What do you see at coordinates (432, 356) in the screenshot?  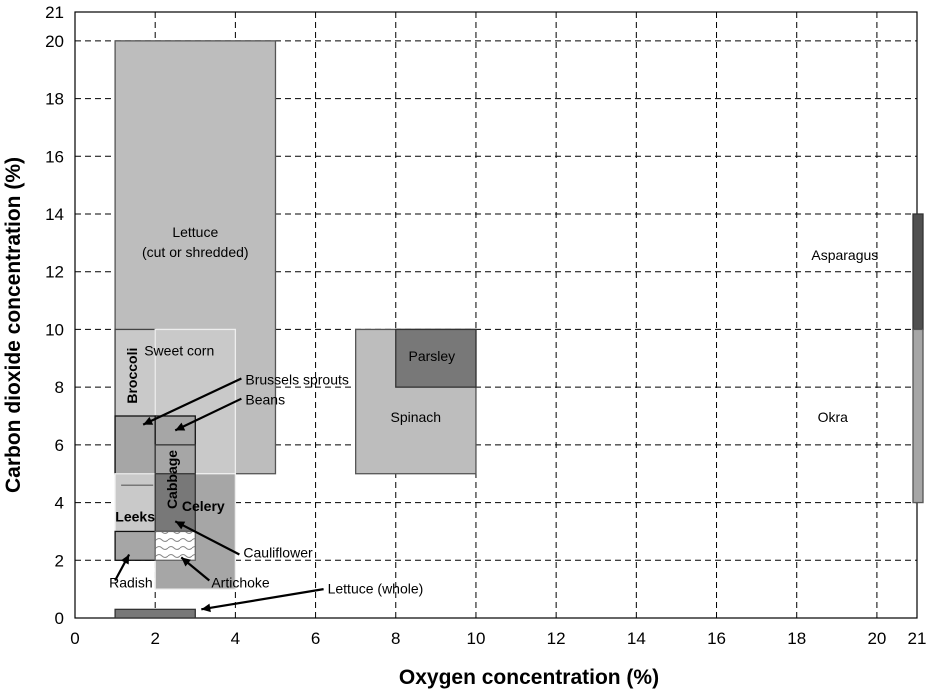 I see `label-parsley: Parsley` at bounding box center [432, 356].